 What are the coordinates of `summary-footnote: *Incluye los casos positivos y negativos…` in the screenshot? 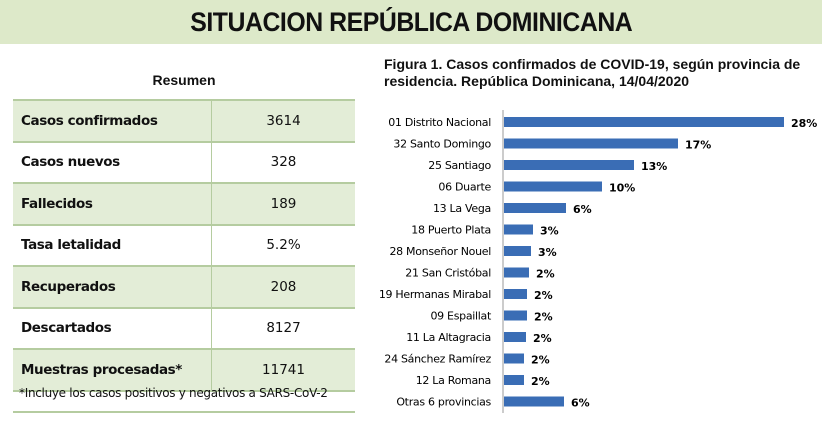 It's located at (173, 393).